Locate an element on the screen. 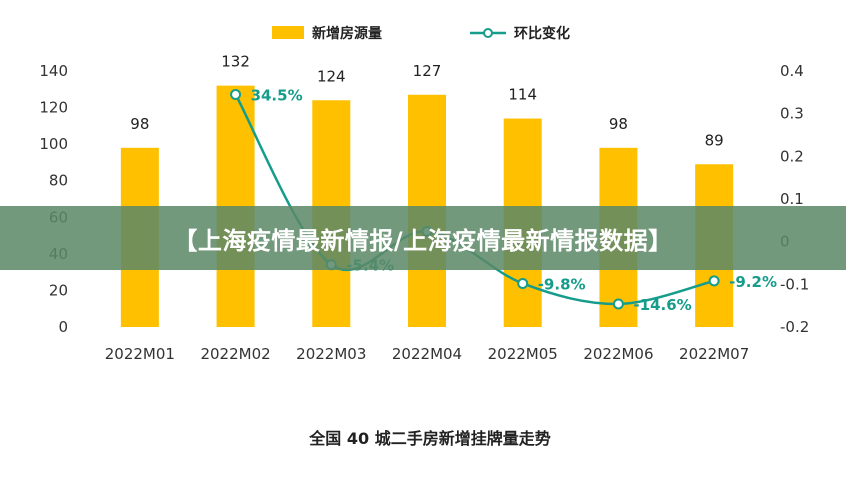  left-tick-label: 100 is located at coordinates (53, 144).